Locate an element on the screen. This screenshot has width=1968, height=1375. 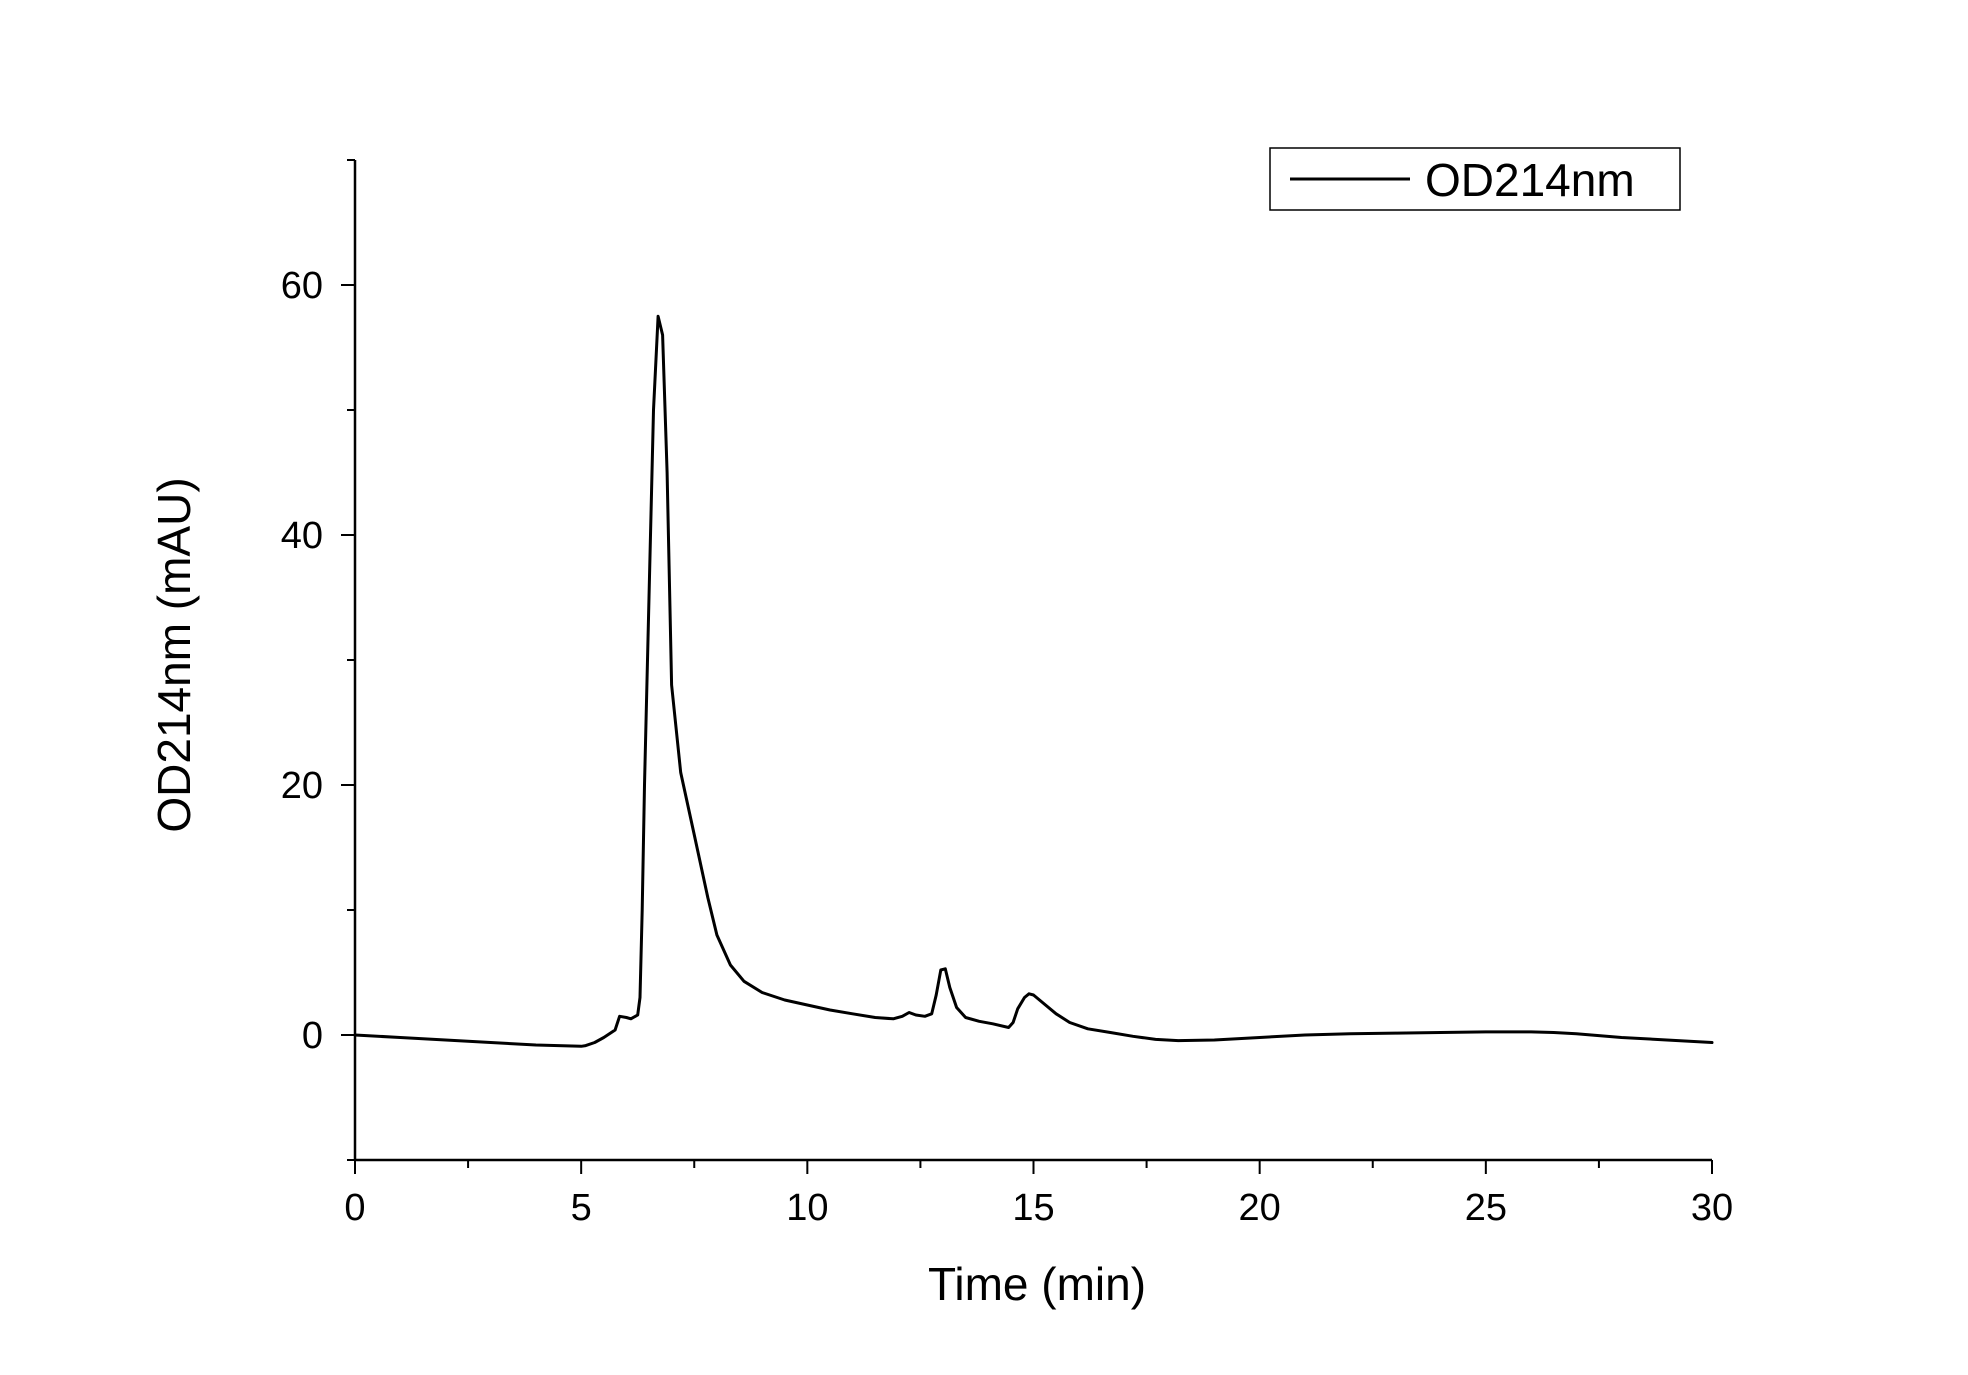
y-axis-label: OD214nm (mAU) is located at coordinates (174, 654).